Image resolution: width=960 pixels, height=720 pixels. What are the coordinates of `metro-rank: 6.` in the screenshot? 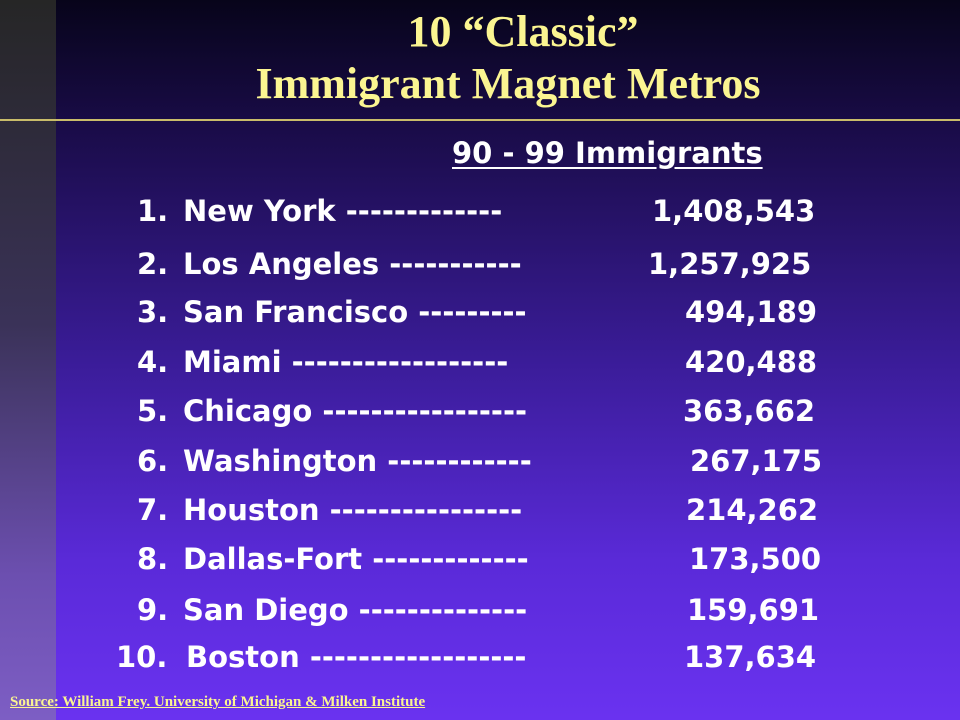 It's located at (153, 461).